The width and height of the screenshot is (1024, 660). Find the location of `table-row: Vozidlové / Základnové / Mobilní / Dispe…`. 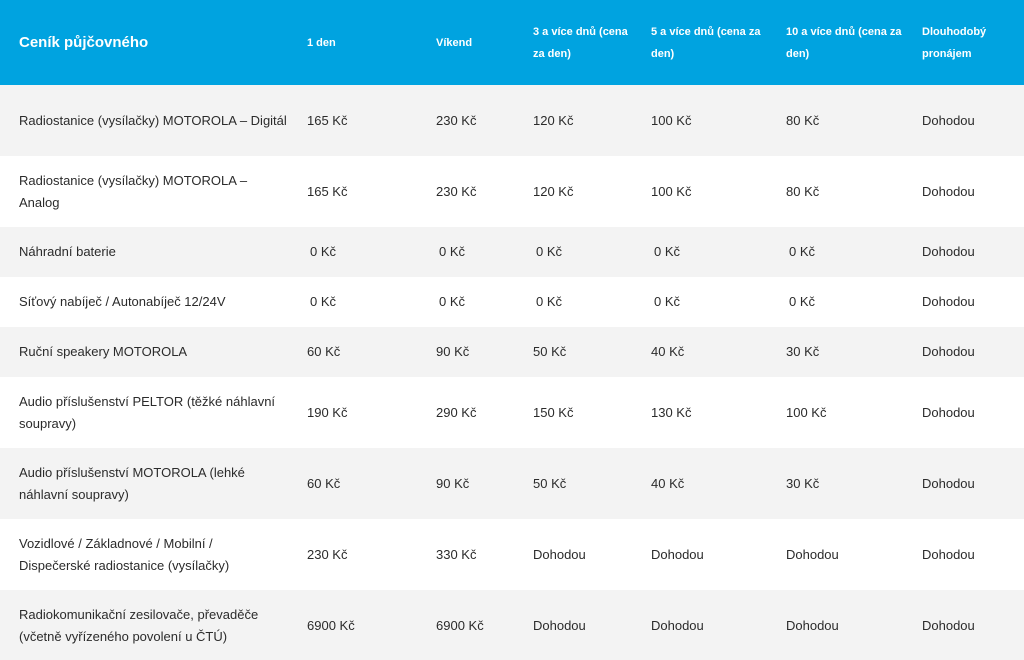

table-row: Vozidlové / Základnové / Mobilní / Dispe… is located at coordinates (512, 554).